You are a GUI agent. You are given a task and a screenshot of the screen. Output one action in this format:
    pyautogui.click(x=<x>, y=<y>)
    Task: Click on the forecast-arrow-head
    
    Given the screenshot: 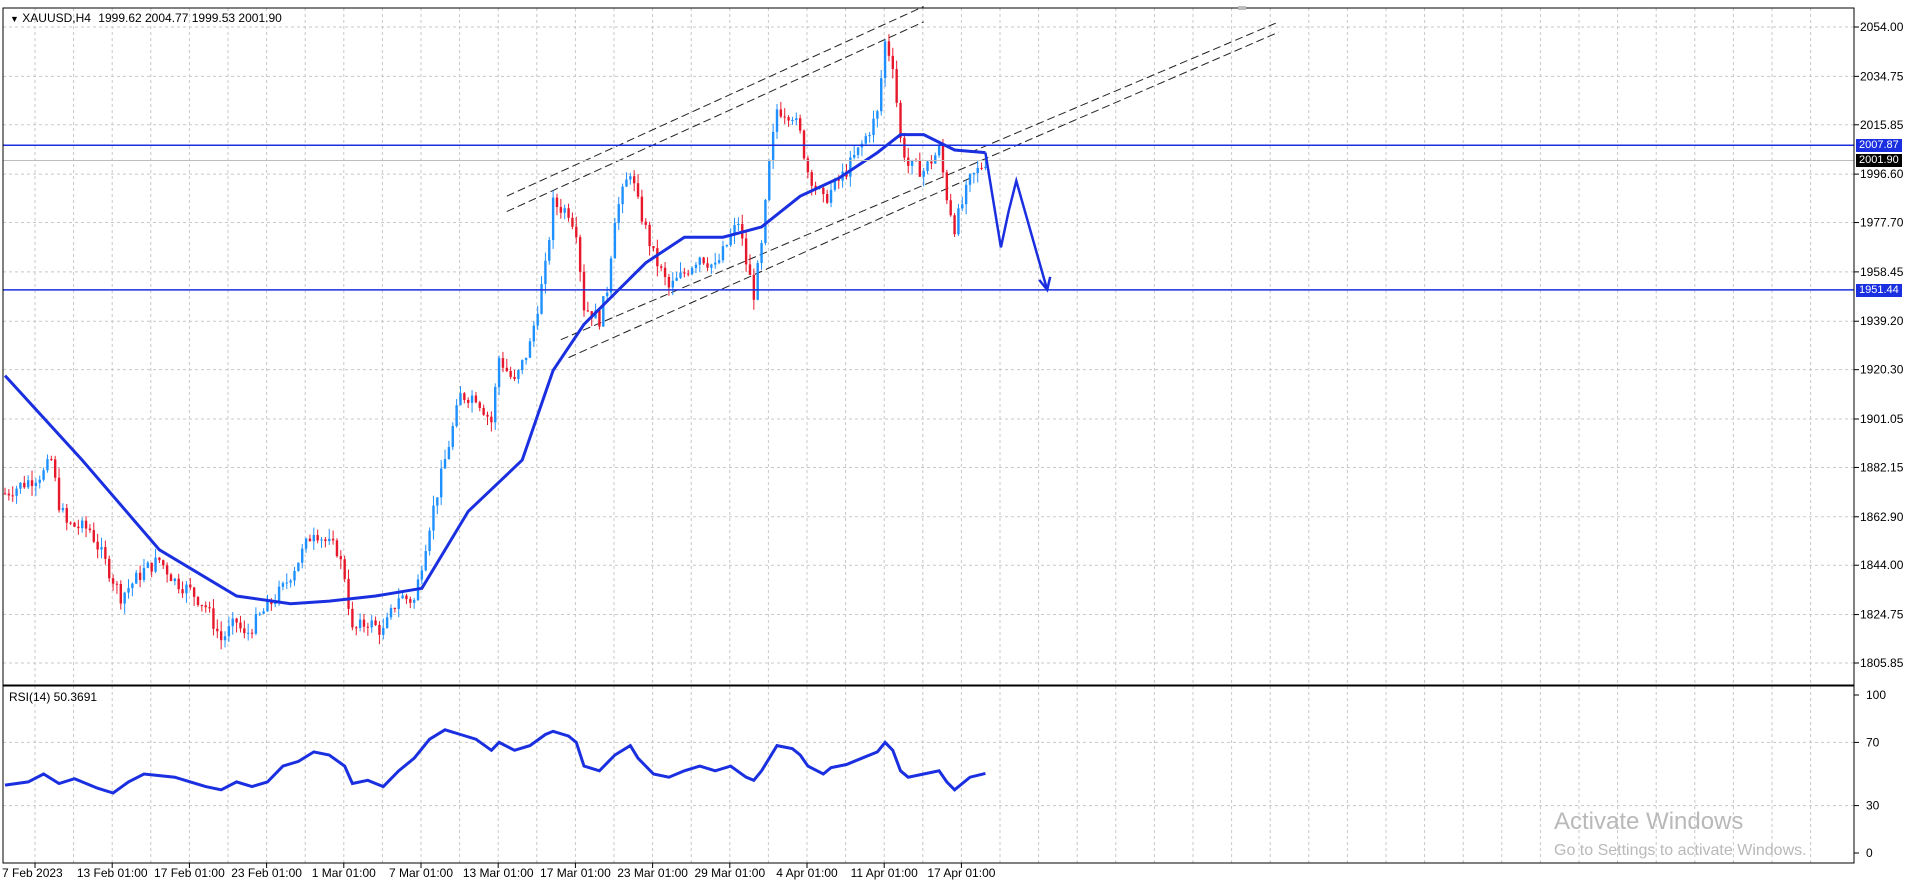 What is the action you would take?
    pyautogui.click(x=1045, y=284)
    